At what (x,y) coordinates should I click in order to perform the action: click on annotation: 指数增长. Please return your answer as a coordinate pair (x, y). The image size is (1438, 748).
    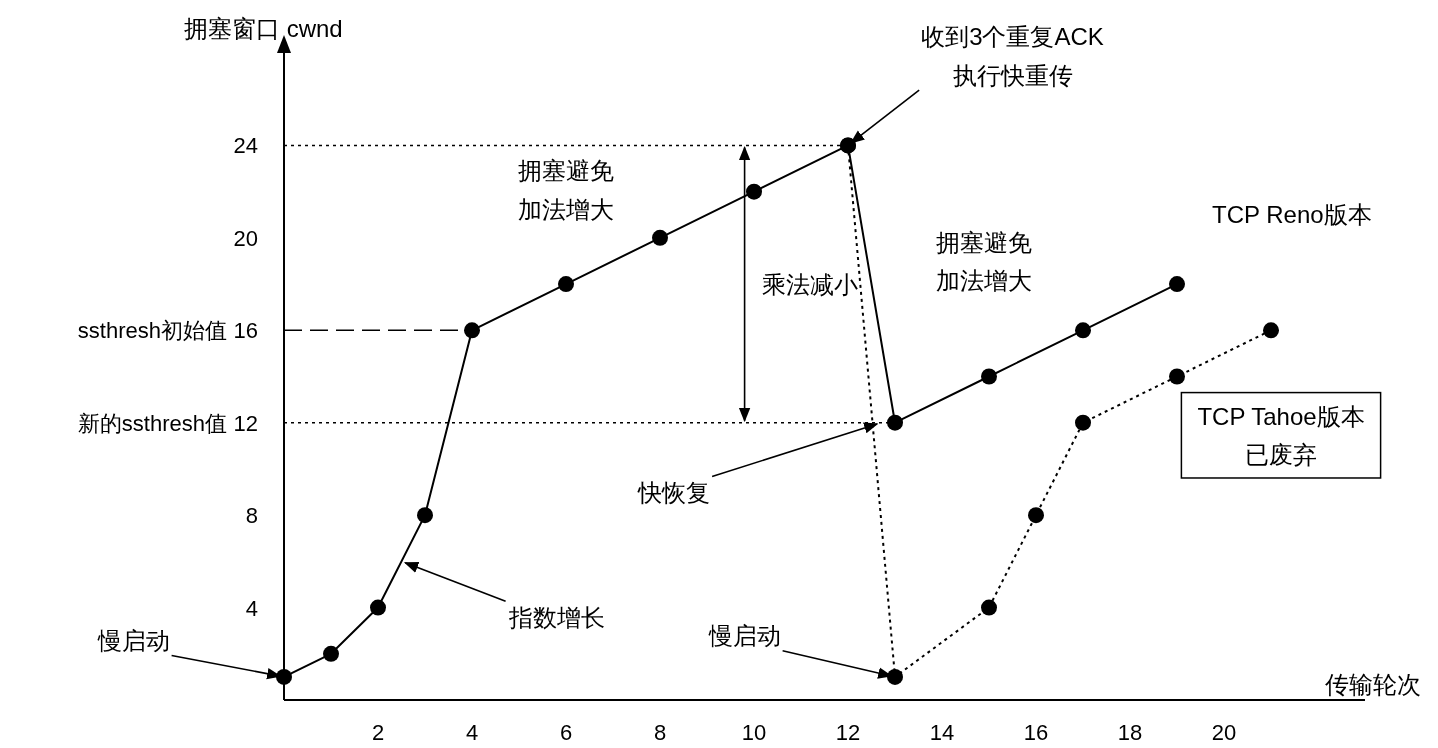
    Looking at the image, I should click on (556, 617).